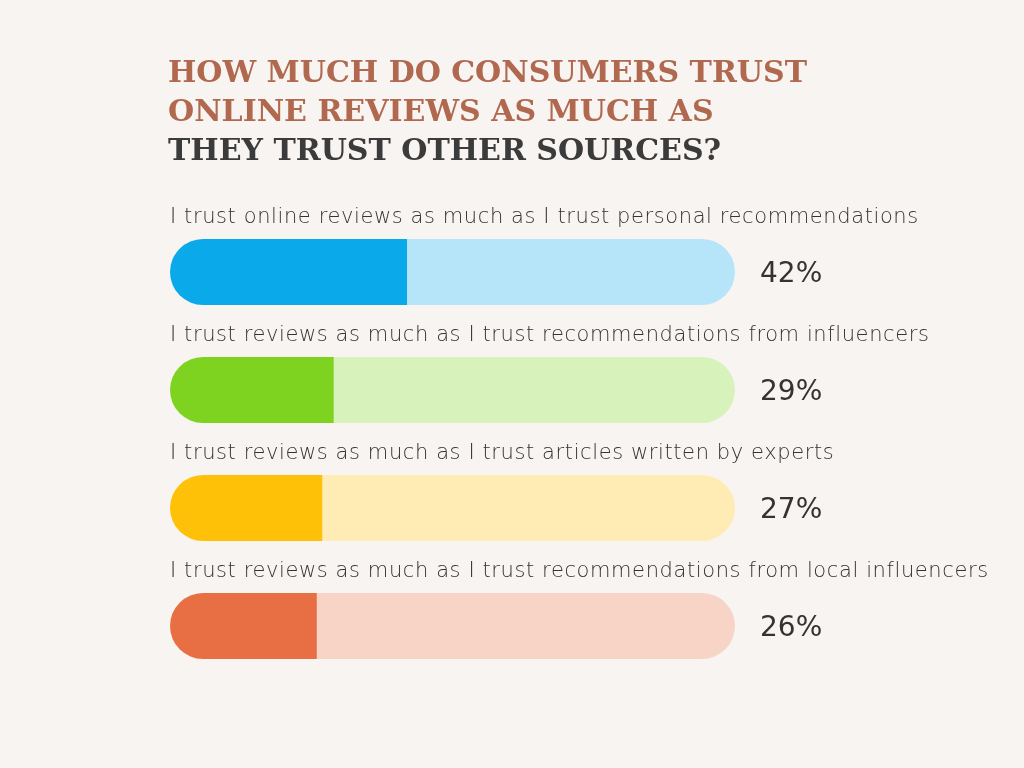 This screenshot has height=768, width=1024. What do you see at coordinates (791, 508) in the screenshot?
I see `data-label: 27%` at bounding box center [791, 508].